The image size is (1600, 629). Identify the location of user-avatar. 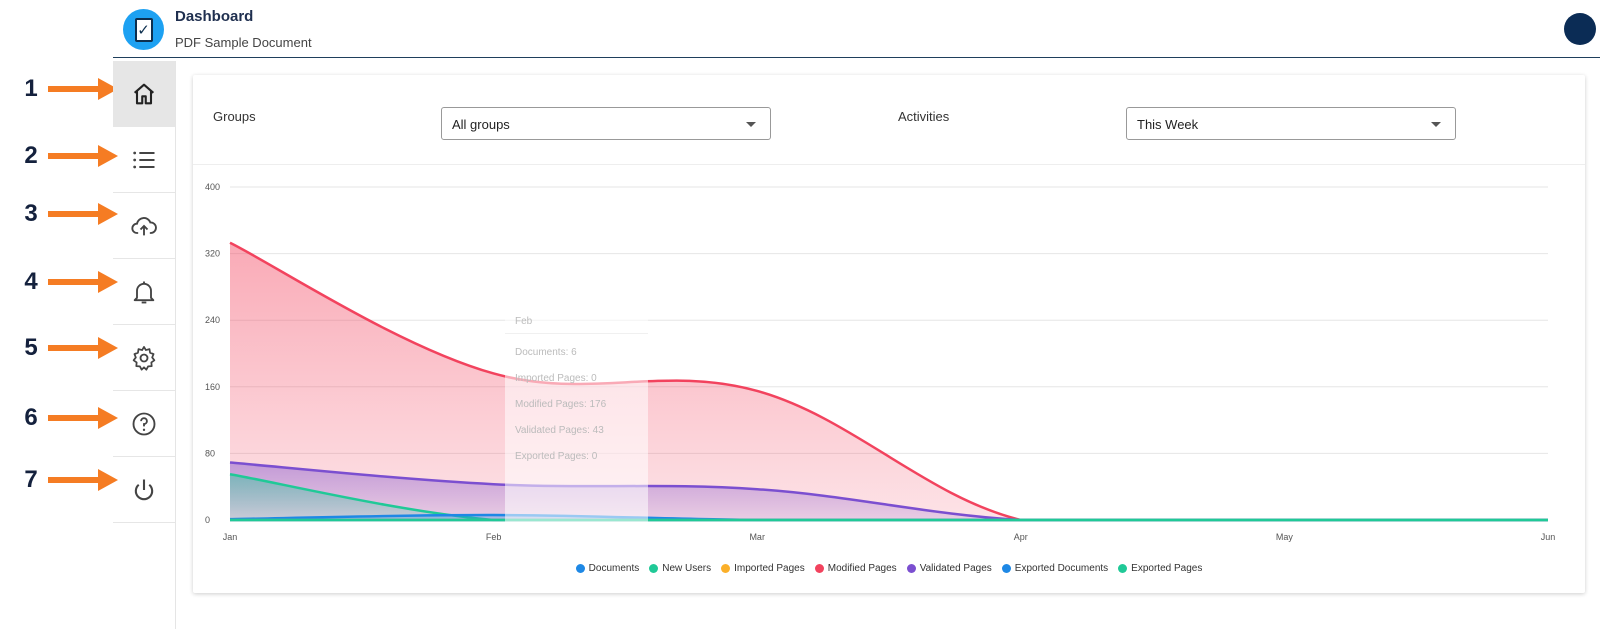
(1580, 29).